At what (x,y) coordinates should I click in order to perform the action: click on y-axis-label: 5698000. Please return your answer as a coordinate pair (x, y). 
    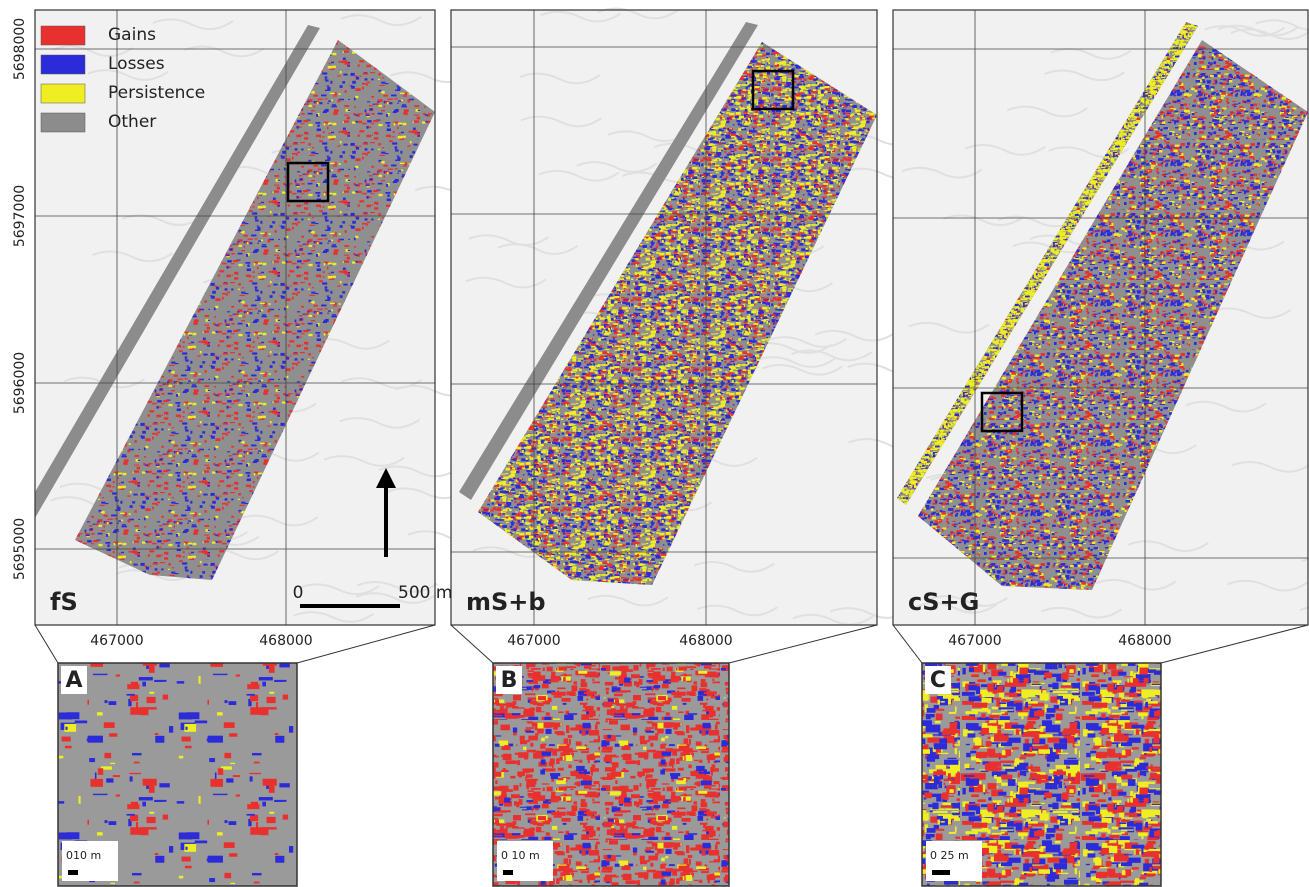
    Looking at the image, I should click on (20, 49).